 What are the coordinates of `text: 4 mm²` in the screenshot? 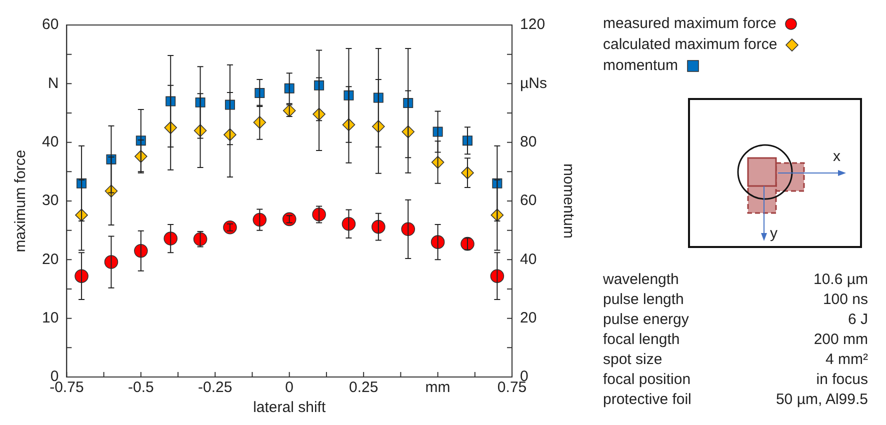 It's located at (847, 360).